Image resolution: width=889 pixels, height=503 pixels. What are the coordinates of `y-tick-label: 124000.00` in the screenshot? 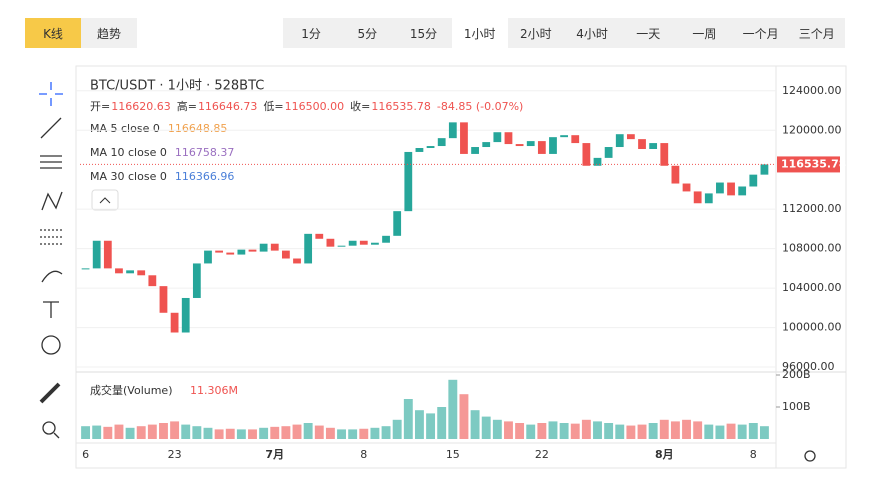 It's located at (812, 90).